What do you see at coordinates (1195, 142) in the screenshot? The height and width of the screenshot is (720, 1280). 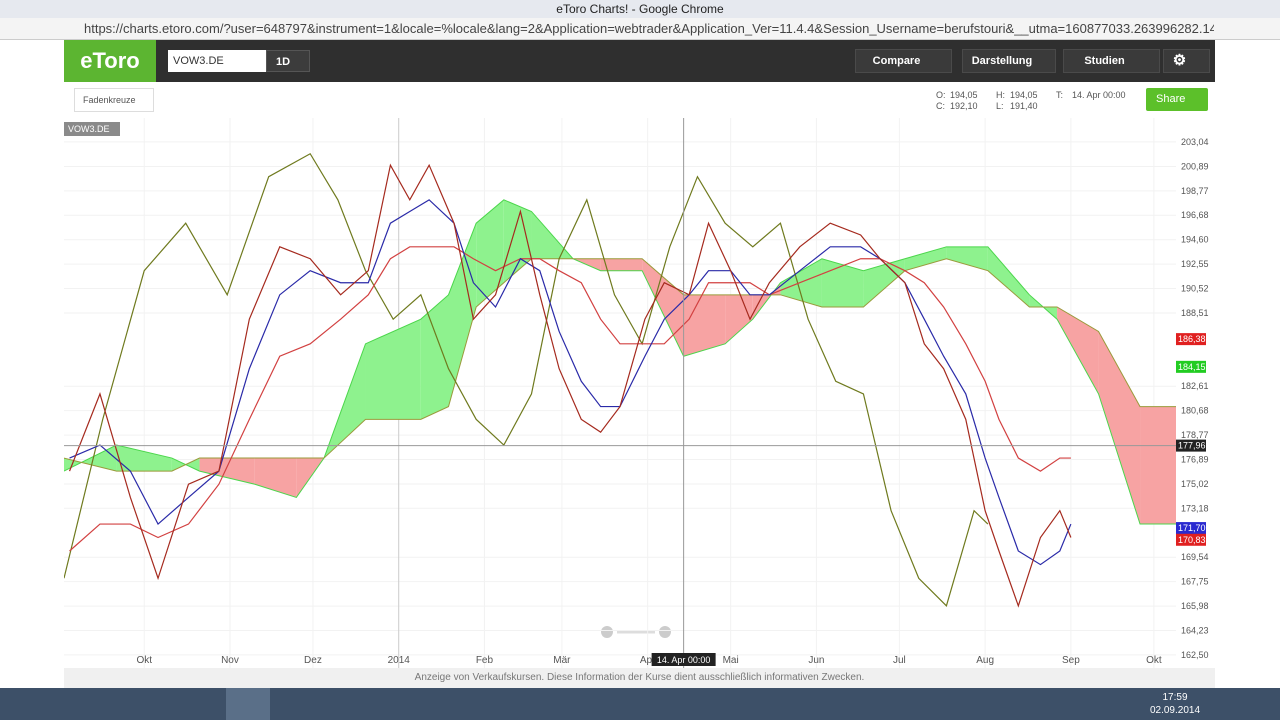 I see `y-tick-label: 203,04` at bounding box center [1195, 142].